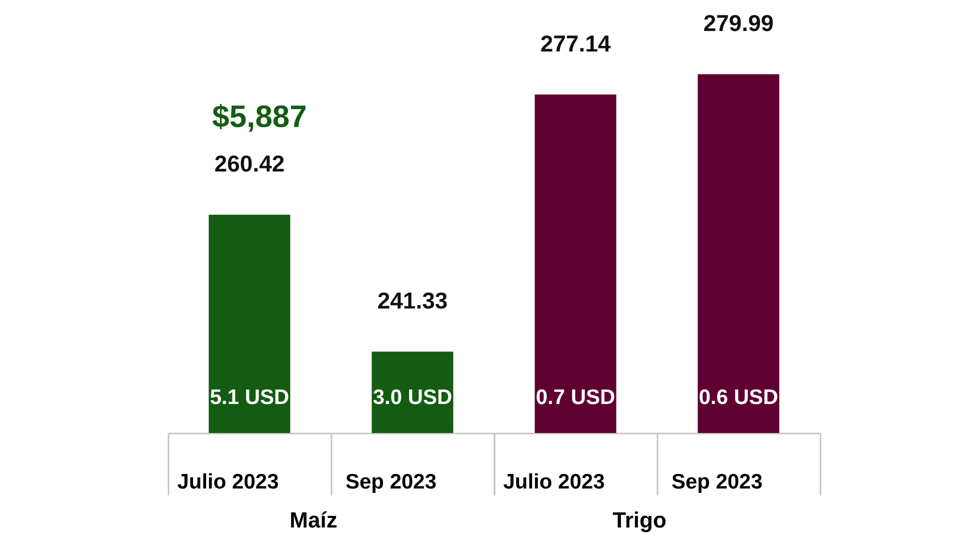 This screenshot has height=544, width=966. I want to click on x-axis-title: Maíz, so click(314, 519).